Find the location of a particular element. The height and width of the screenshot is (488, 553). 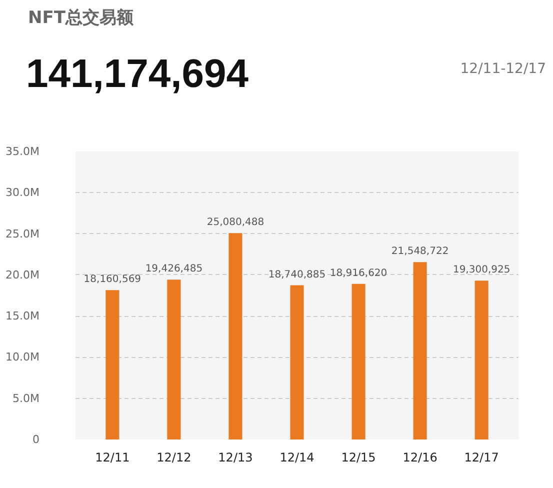

chart-title: NFT总交易额 is located at coordinates (81, 18).